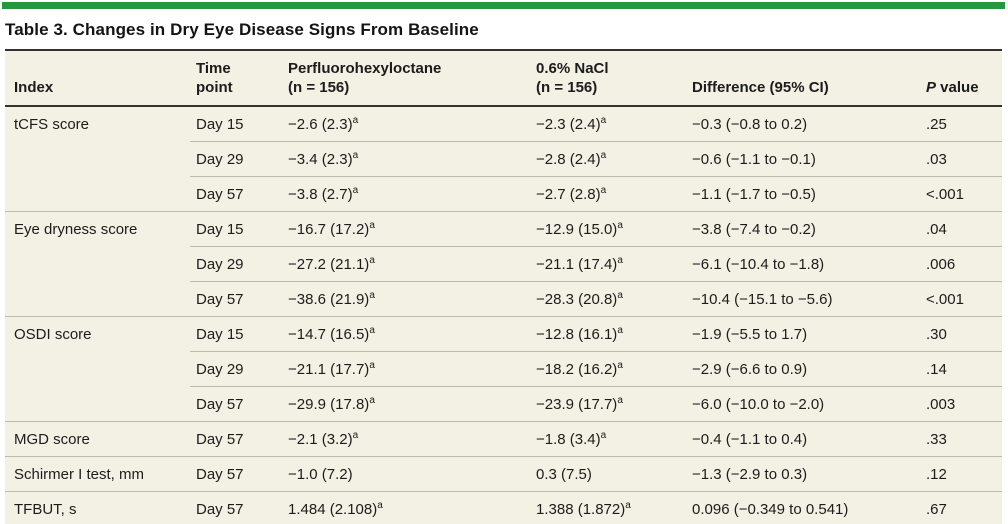 This screenshot has height=524, width=1008. What do you see at coordinates (97, 79) in the screenshot?
I see `header-index: Index` at bounding box center [97, 79].